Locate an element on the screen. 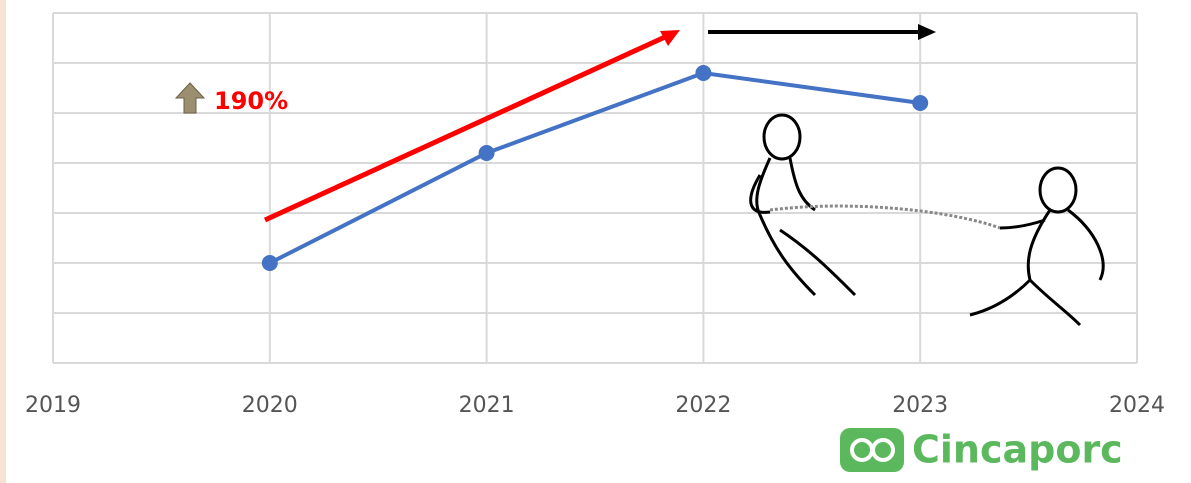  edge-strip is located at coordinates (3, 241).